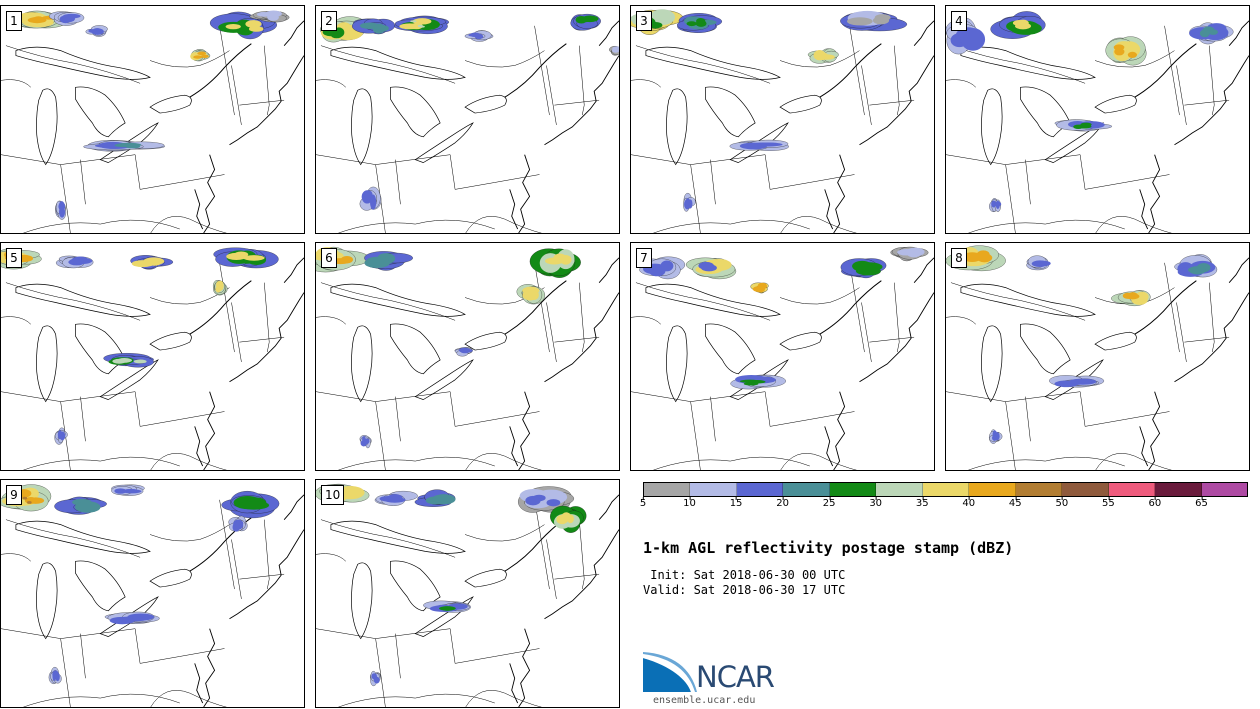  What do you see at coordinates (922, 503) in the screenshot?
I see `colorbar-tick-35: 35` at bounding box center [922, 503].